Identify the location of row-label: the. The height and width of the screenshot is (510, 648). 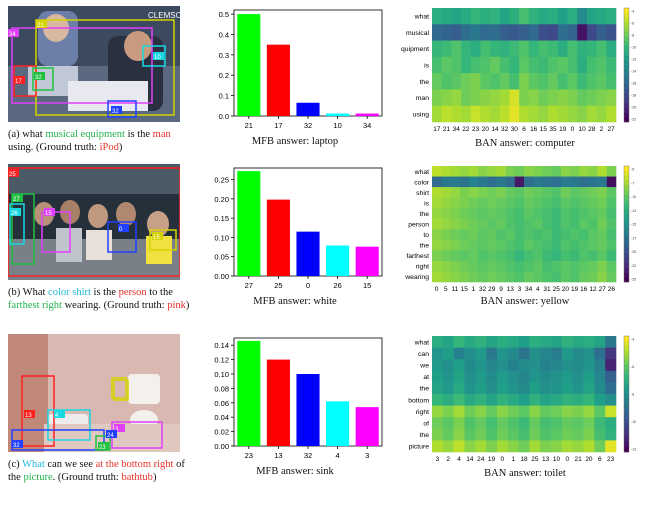
(425, 389).